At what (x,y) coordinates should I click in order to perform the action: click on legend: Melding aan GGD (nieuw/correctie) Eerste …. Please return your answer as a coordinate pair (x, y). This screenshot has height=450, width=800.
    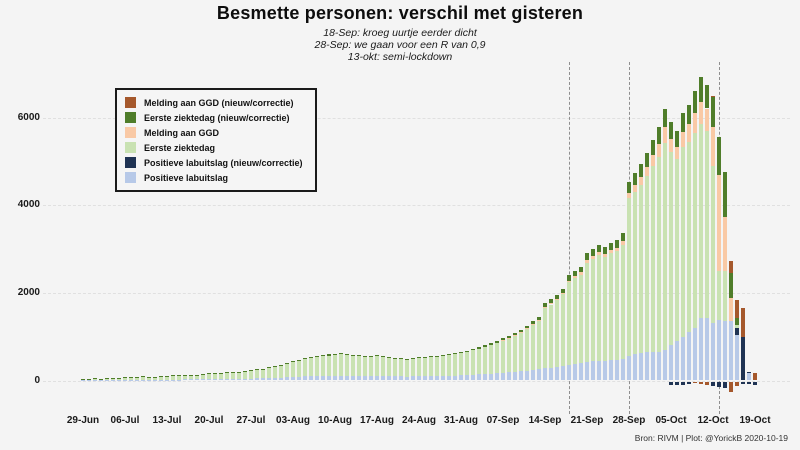
    Looking at the image, I should click on (216, 140).